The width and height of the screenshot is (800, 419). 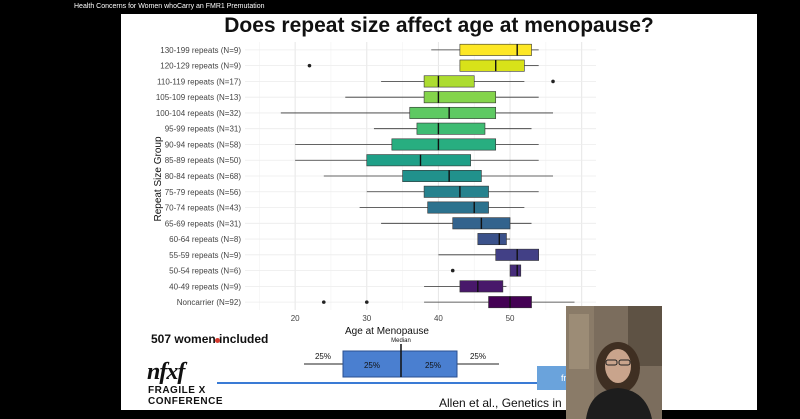 I want to click on presenter-video, so click(x=614, y=362).